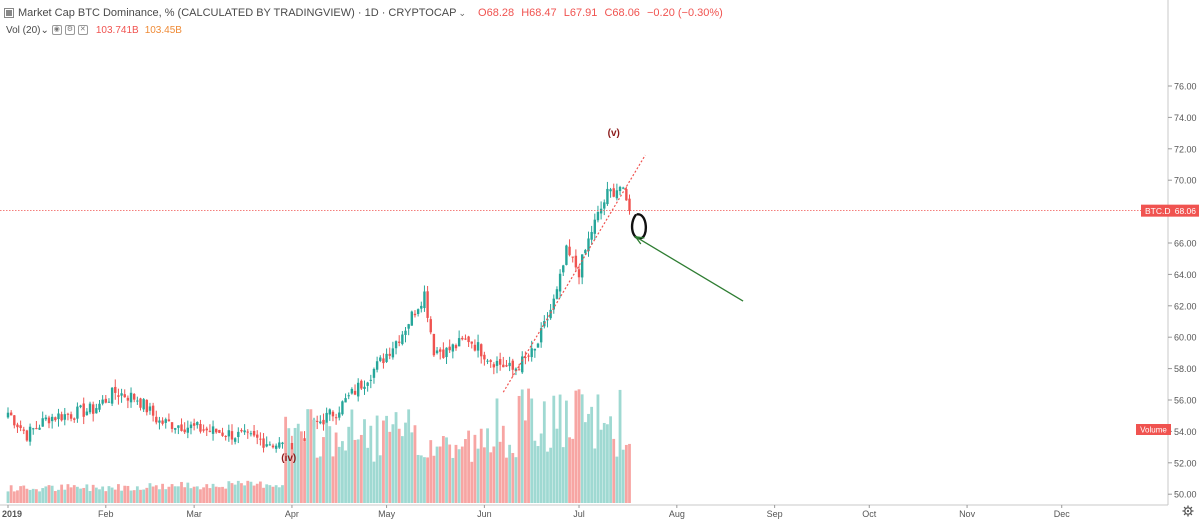  Describe the element at coordinates (69, 30) in the screenshot. I see `settings-icon: ⚙` at that location.